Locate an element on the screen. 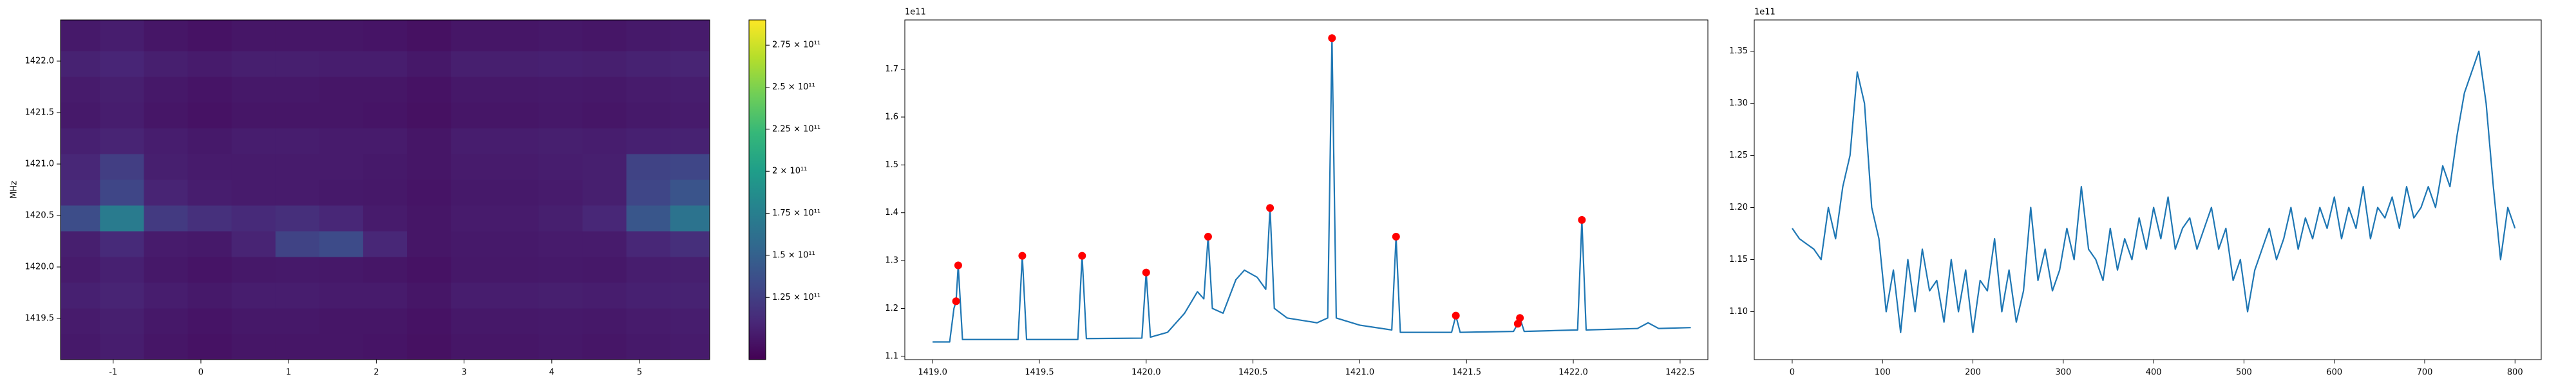 This screenshot has height=386, width=2576. x-tick-label: 200 is located at coordinates (1973, 373).